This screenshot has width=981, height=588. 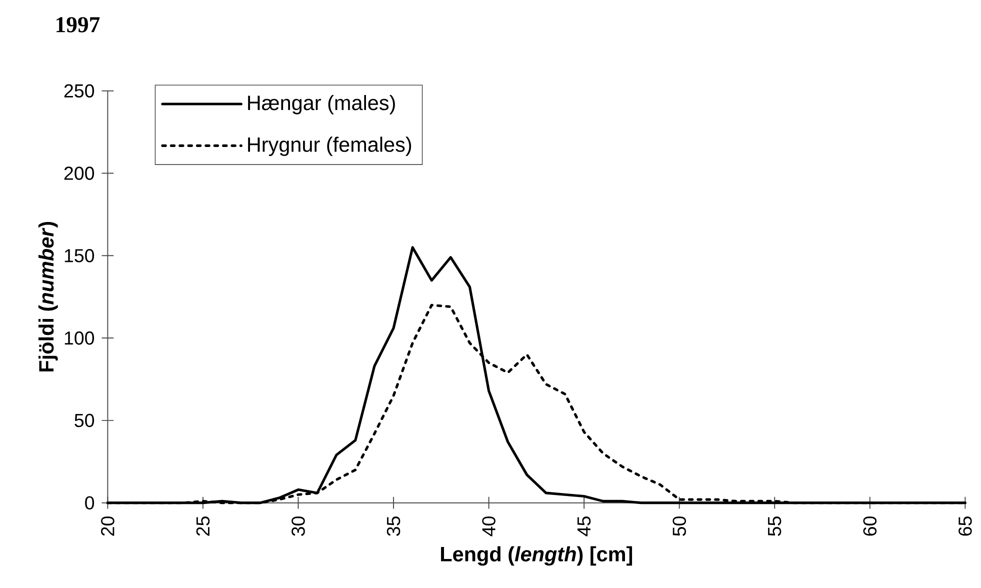 What do you see at coordinates (679, 526) in the screenshot?
I see `x-tick-label: 50` at bounding box center [679, 526].